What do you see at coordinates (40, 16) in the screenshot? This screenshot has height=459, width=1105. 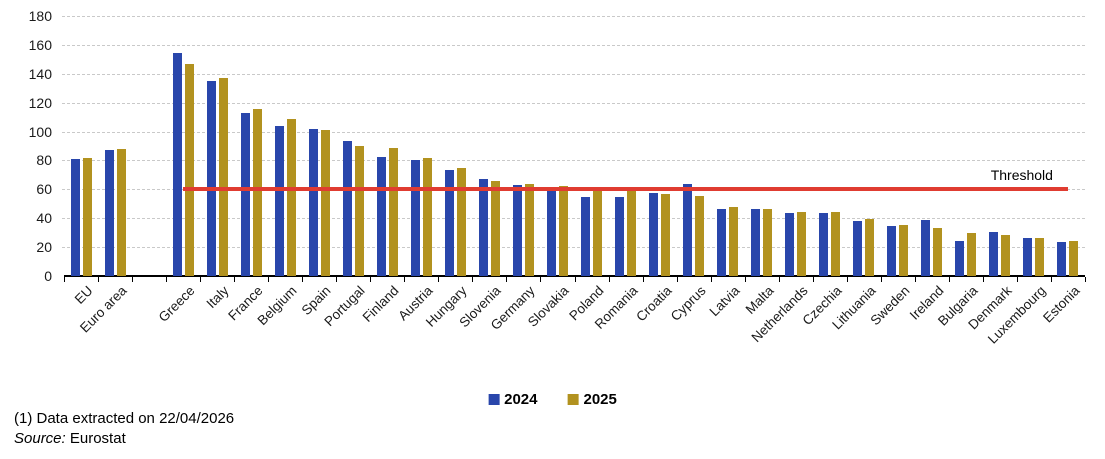 I see `y-axis-label-180: 180` at bounding box center [40, 16].